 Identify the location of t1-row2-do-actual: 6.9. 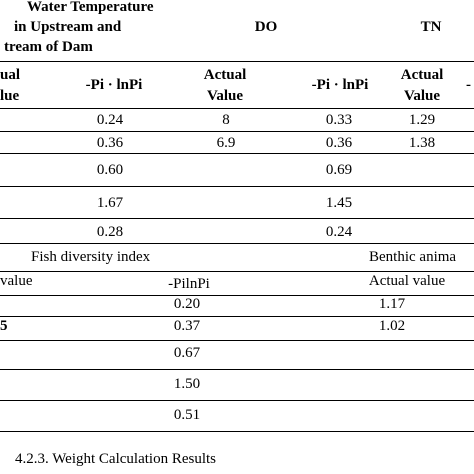
(226, 143).